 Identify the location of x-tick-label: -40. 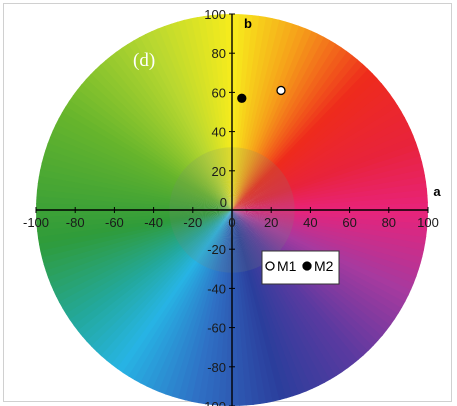
(153, 222).